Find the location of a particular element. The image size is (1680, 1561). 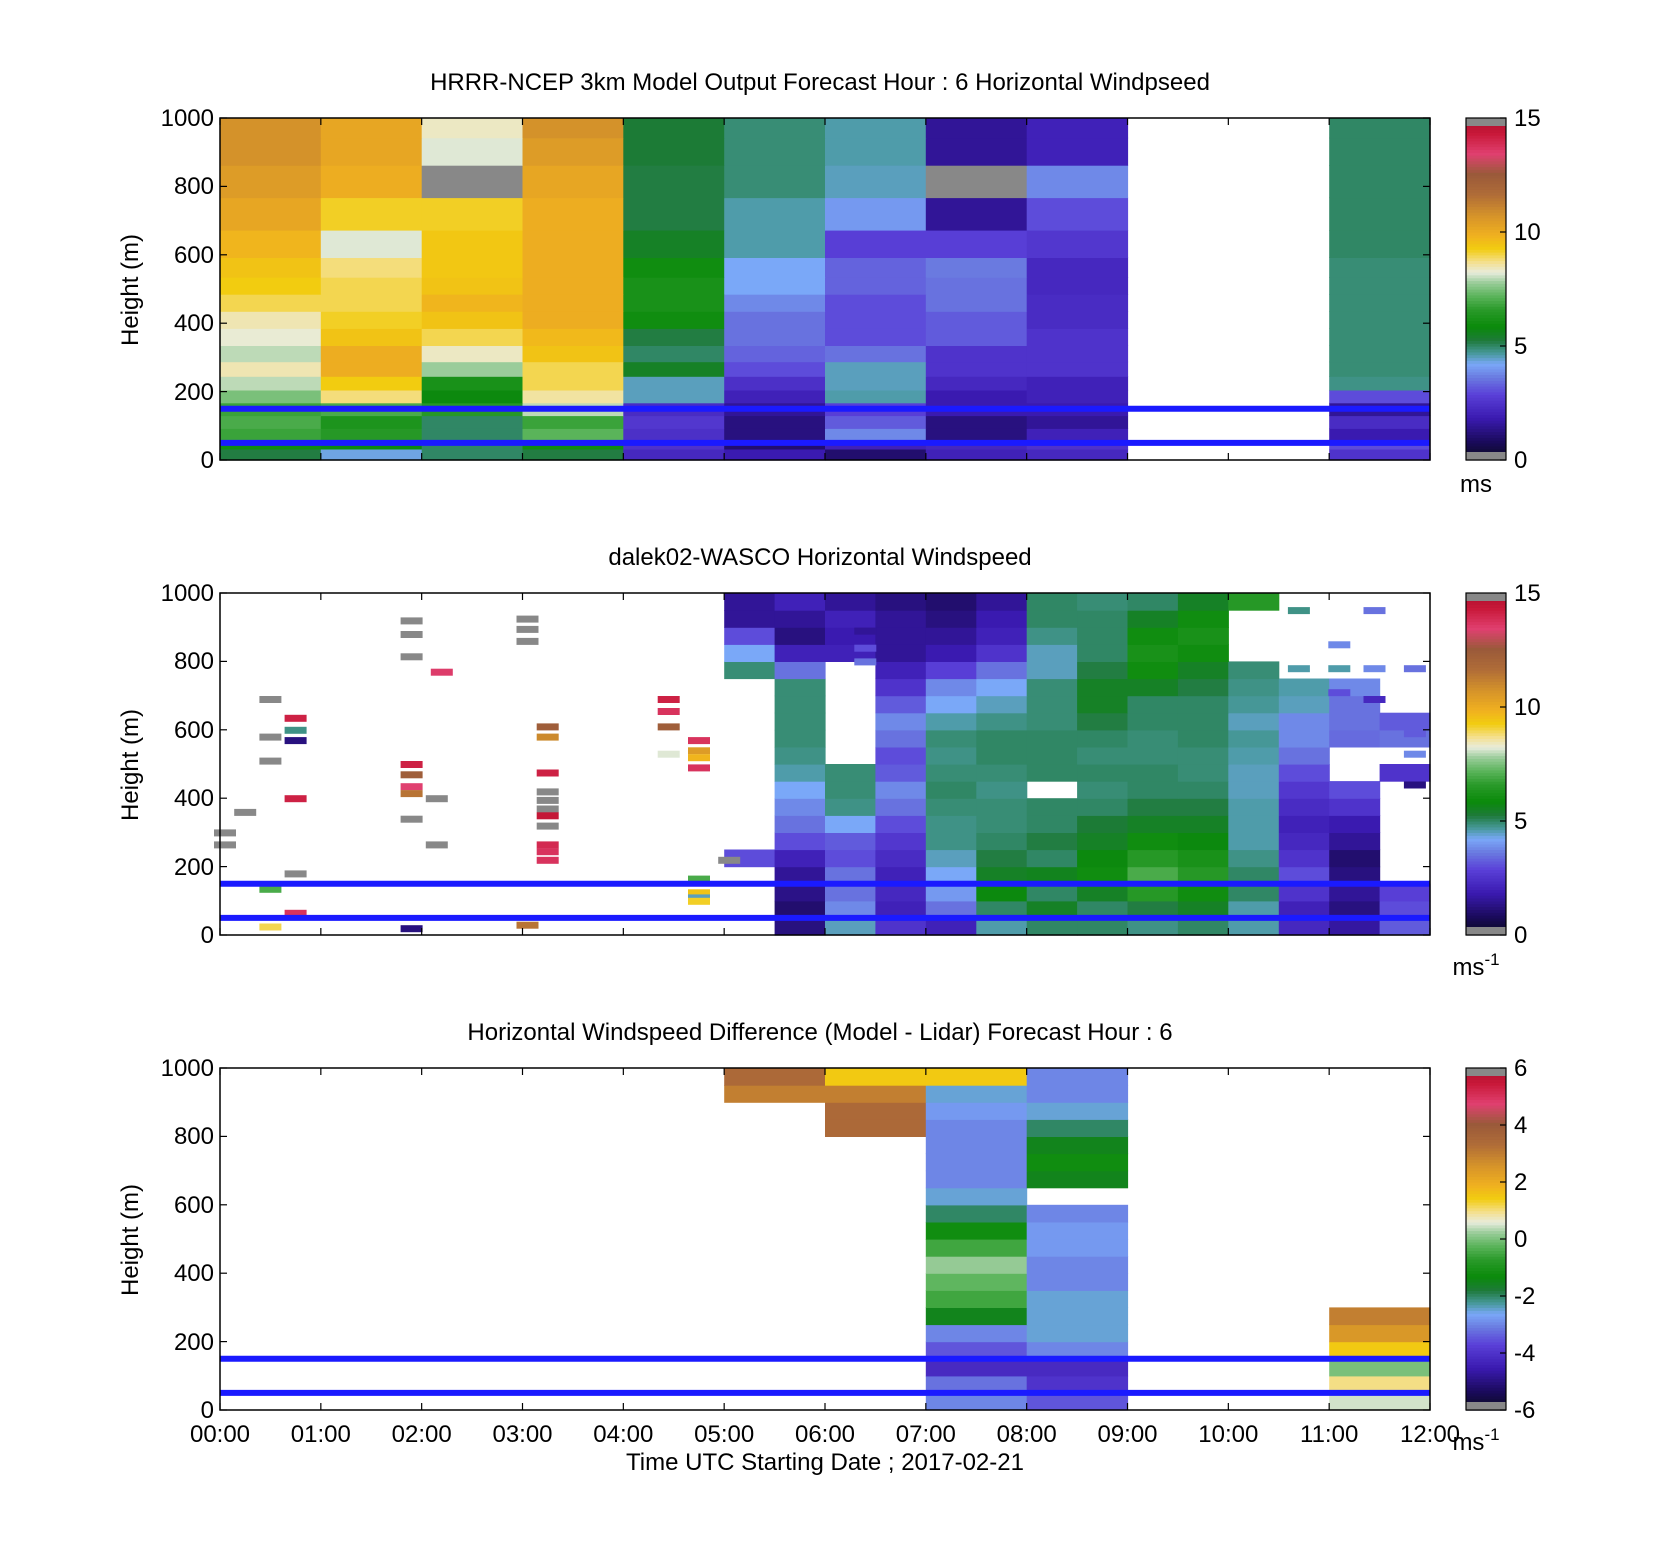

x-tick-label: 01:00 is located at coordinates (321, 1434).